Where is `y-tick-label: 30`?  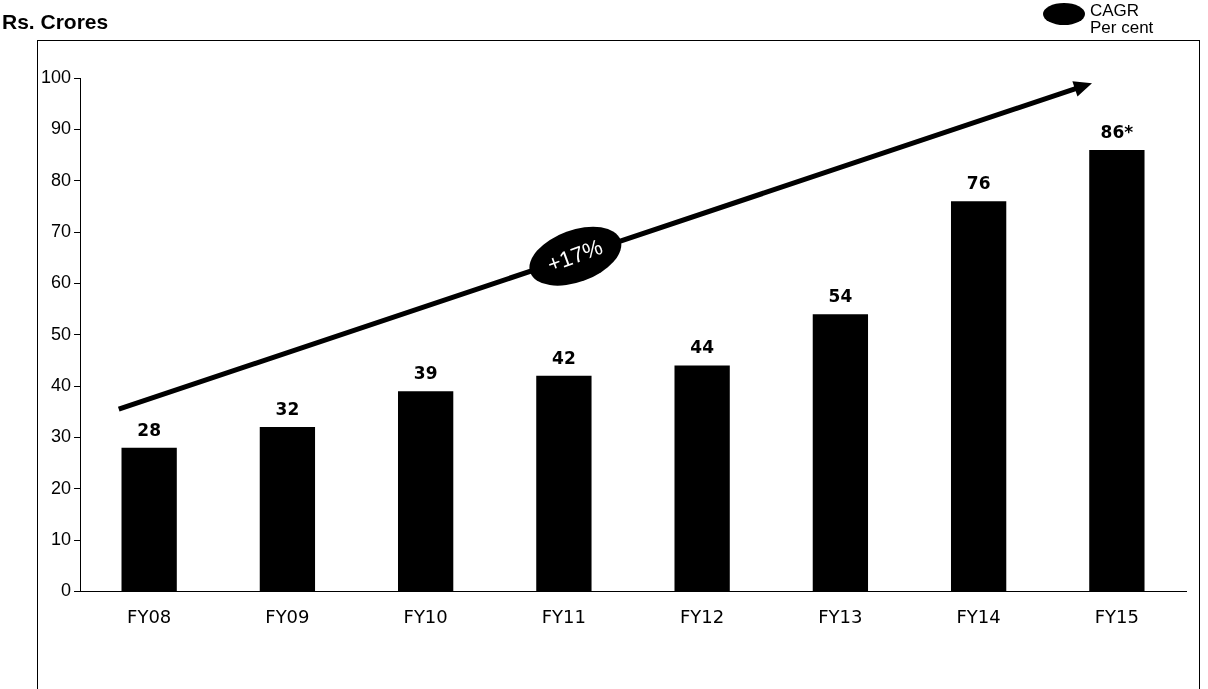
y-tick-label: 30 is located at coordinates (61, 436).